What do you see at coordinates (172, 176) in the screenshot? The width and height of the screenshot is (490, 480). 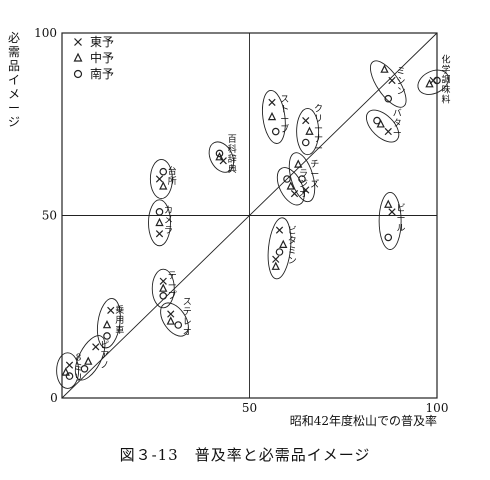 I see `group-label: 台所` at bounding box center [172, 176].